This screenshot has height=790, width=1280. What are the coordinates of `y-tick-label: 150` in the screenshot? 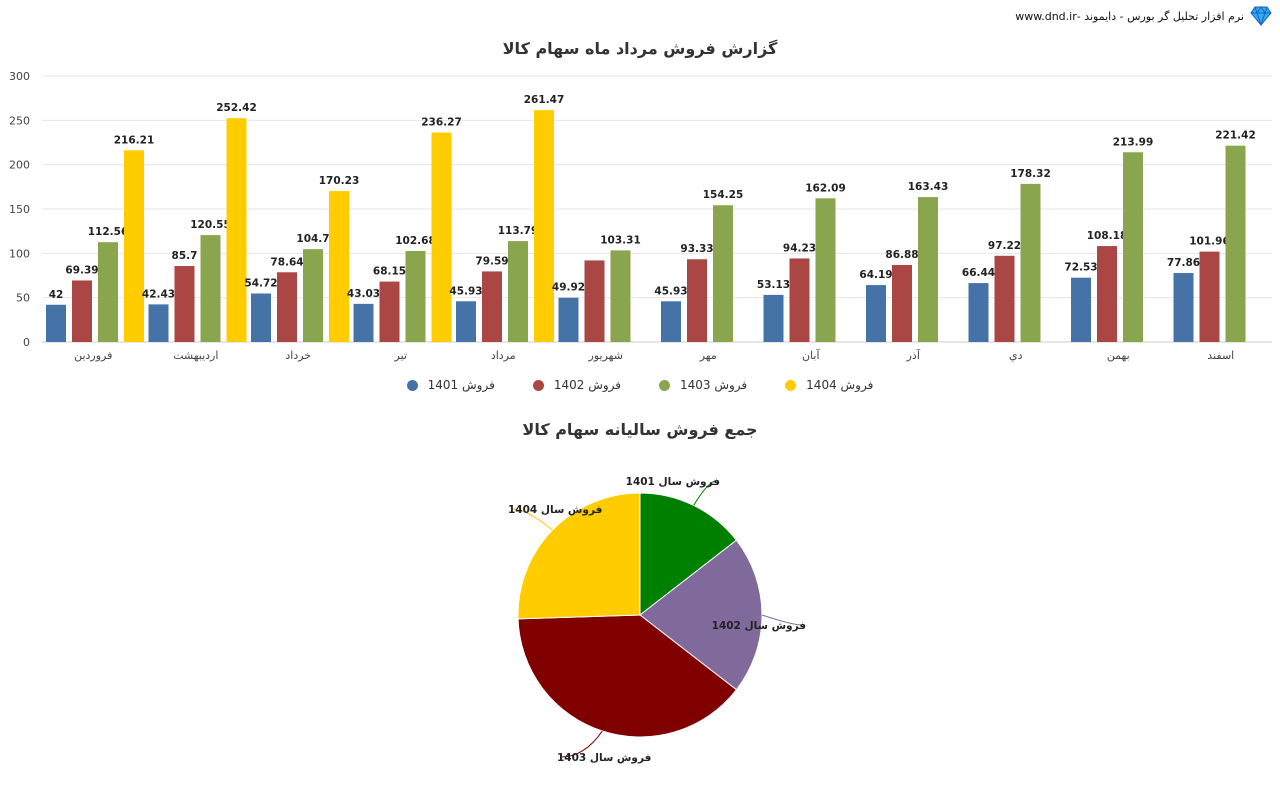 It's located at (19, 209).